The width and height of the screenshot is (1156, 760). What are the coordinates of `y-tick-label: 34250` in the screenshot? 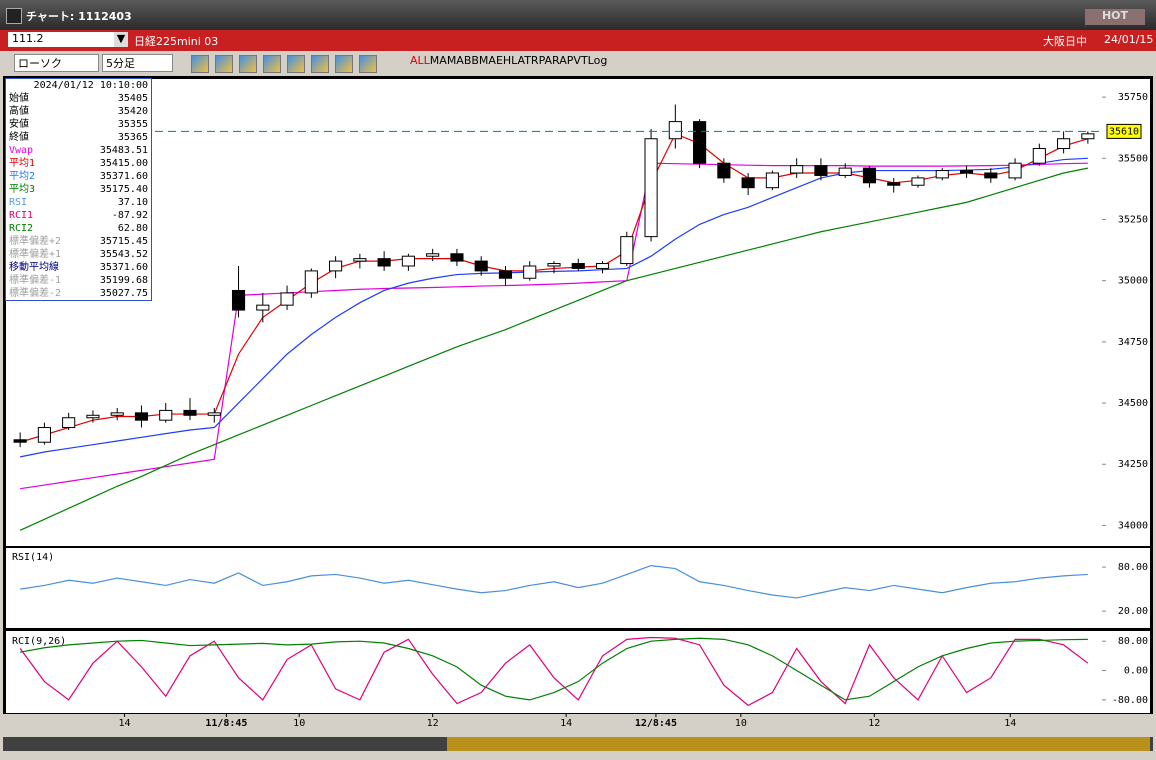 It's located at (1133, 464).